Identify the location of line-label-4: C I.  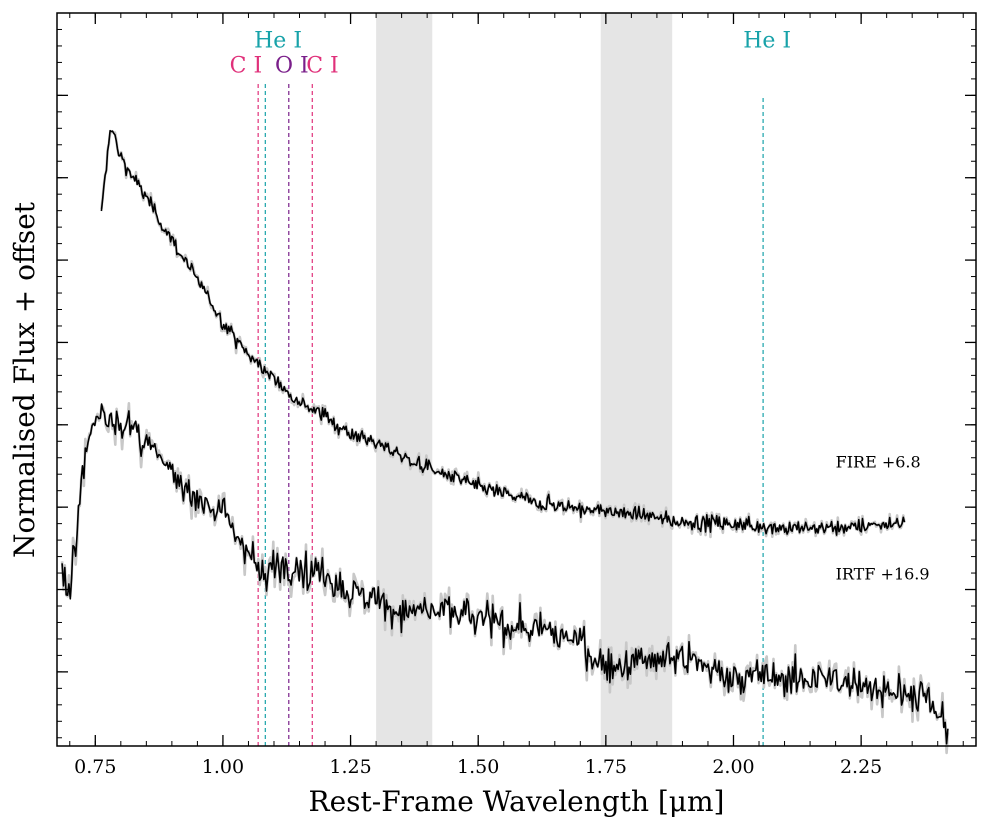
(322, 65).